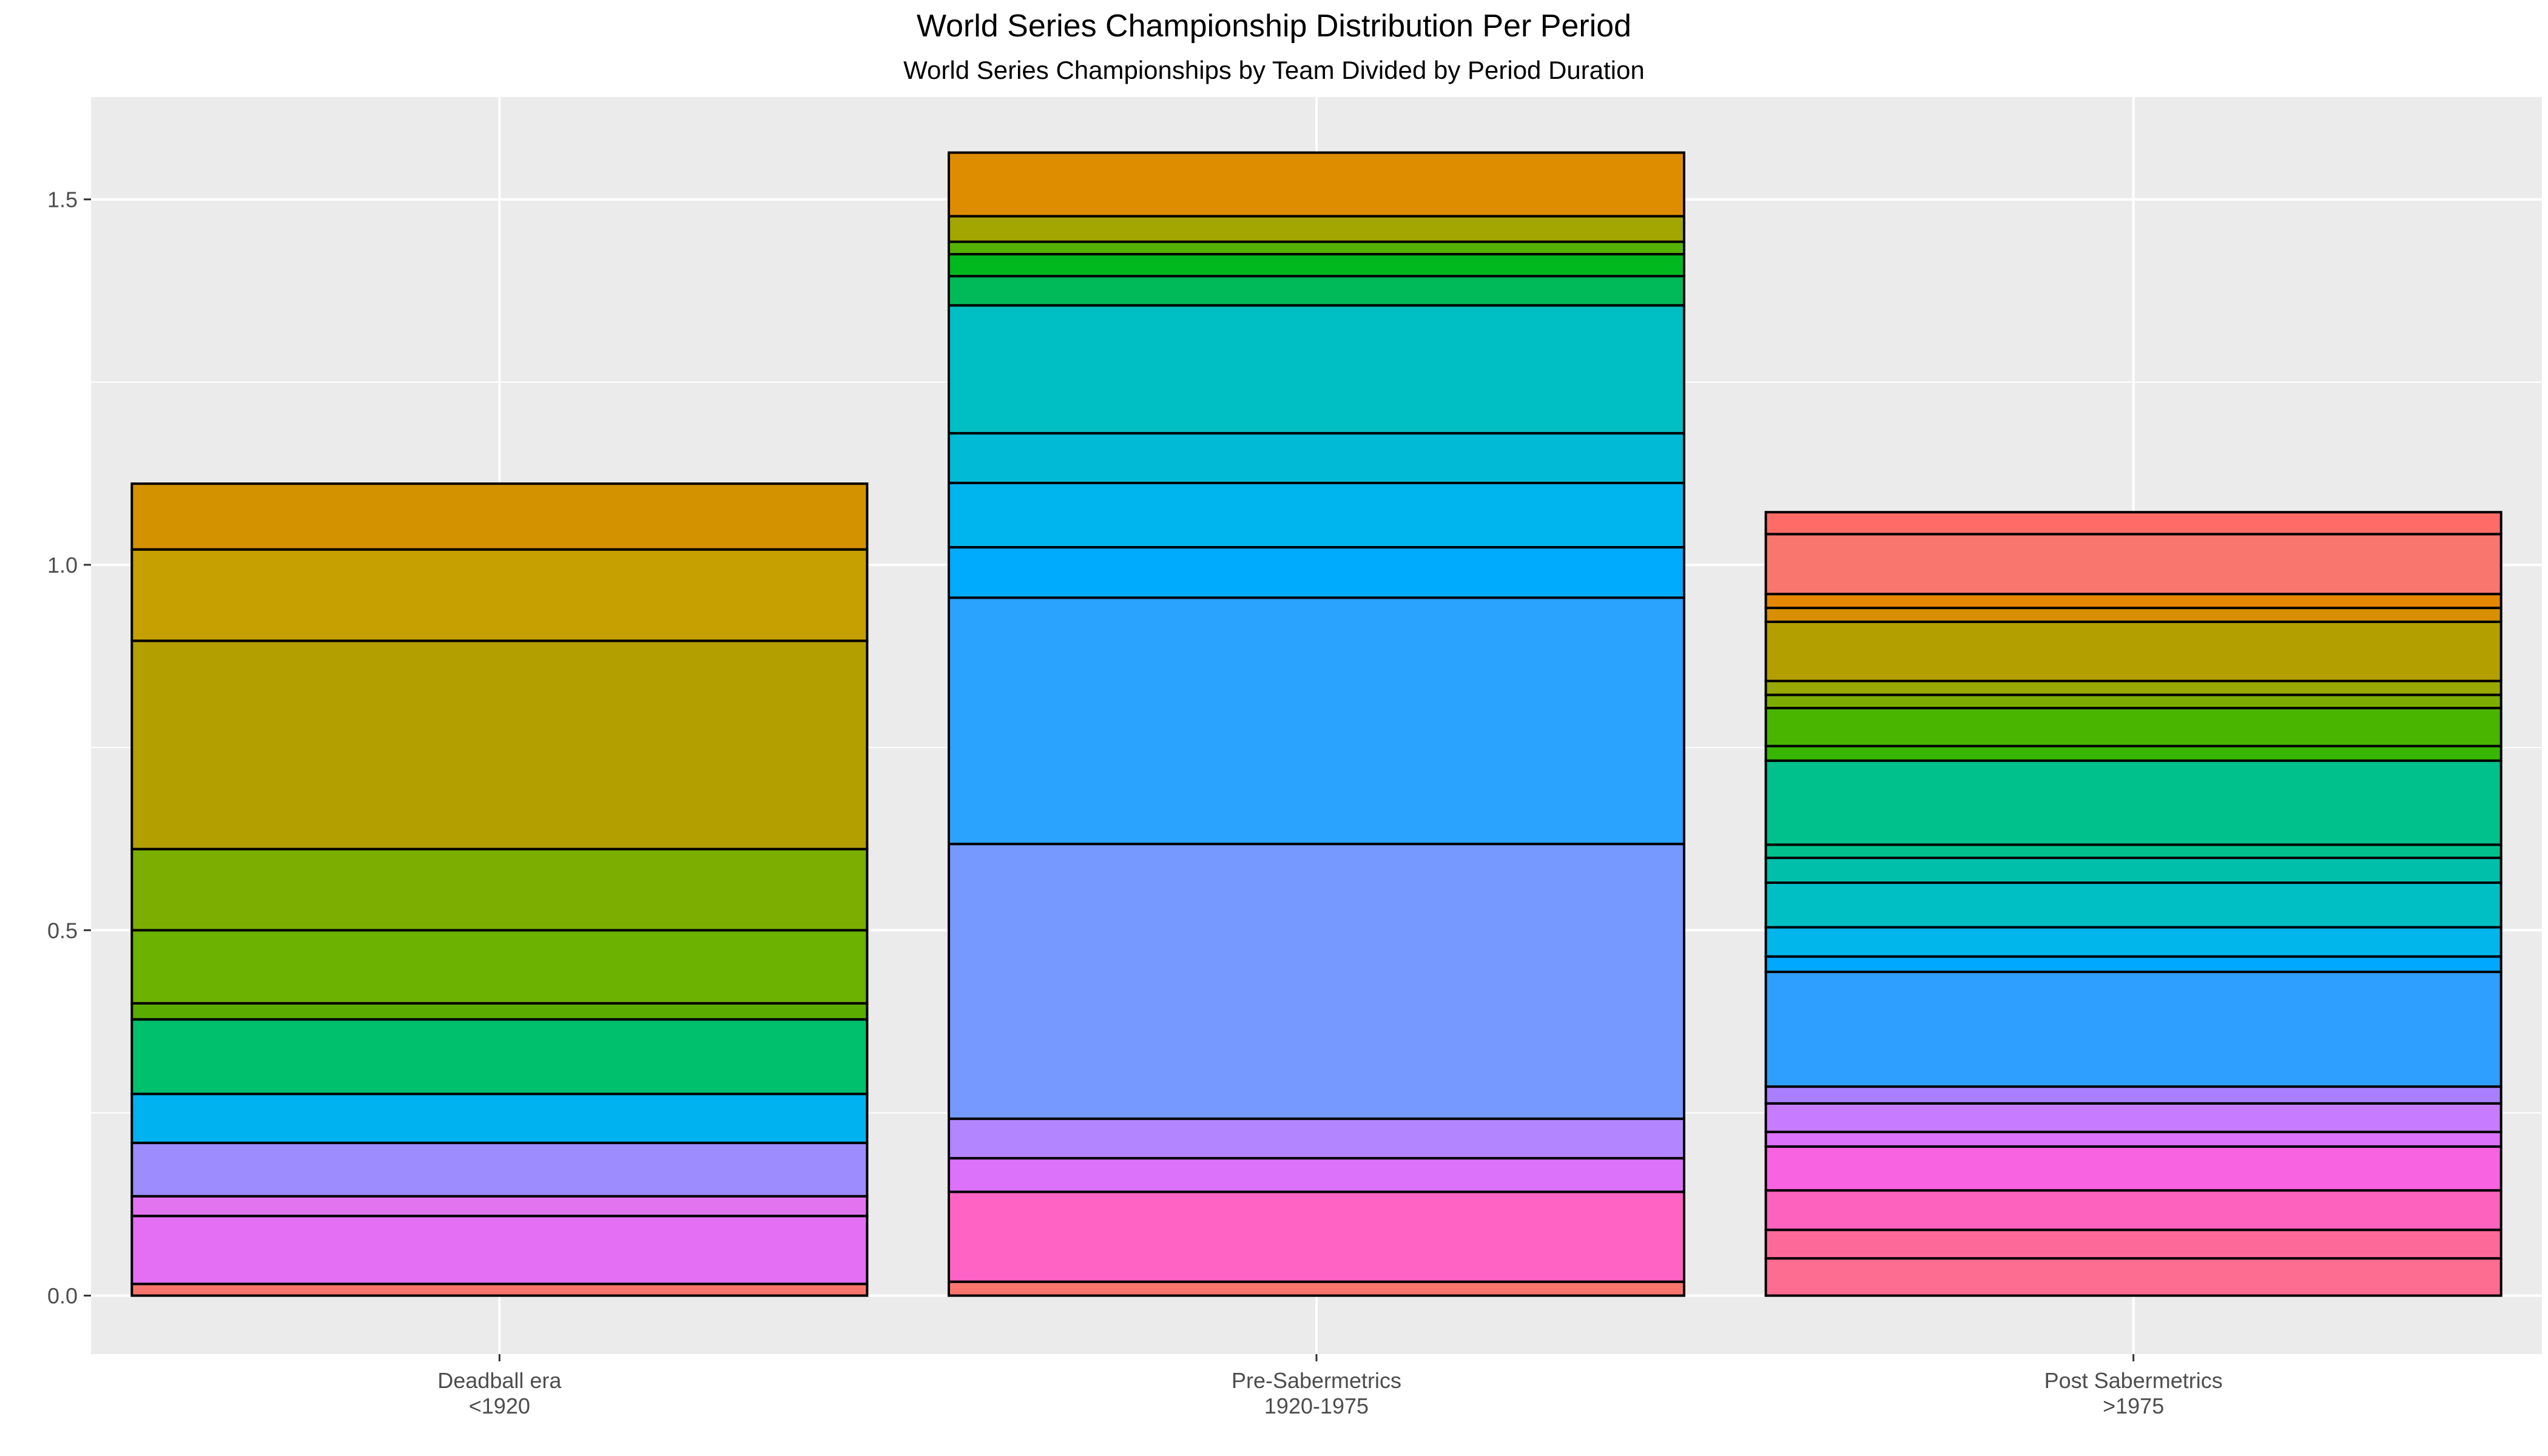 This screenshot has height=1456, width=2548. What do you see at coordinates (62, 565) in the screenshot?
I see `y-tick-label: 1.0` at bounding box center [62, 565].